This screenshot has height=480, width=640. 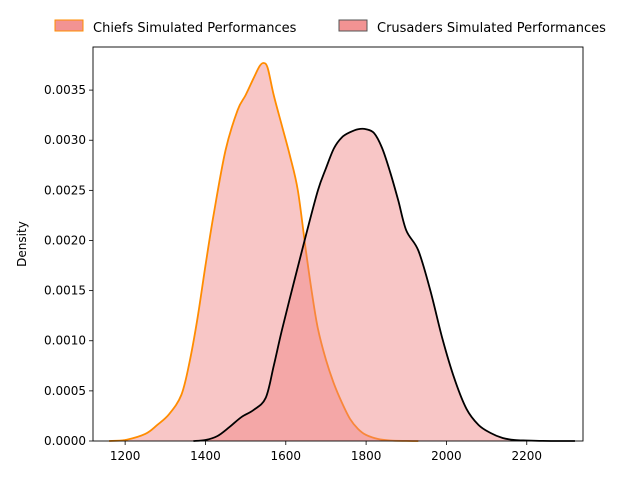 What do you see at coordinates (286, 456) in the screenshot?
I see `x-tick-label: 1600` at bounding box center [286, 456].